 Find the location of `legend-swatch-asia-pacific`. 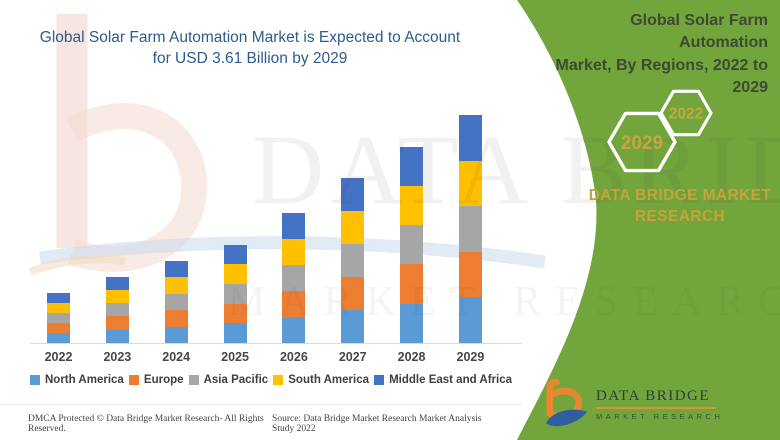

legend-swatch-asia-pacific is located at coordinates (193, 380).